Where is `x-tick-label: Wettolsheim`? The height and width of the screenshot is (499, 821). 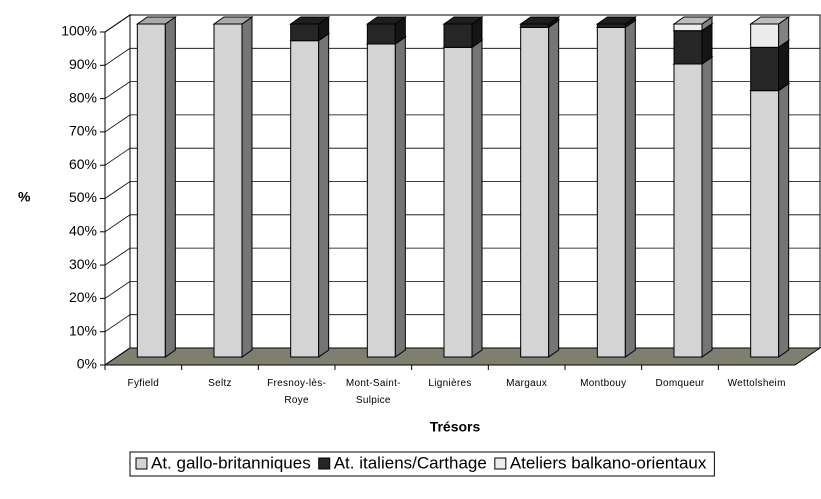 x-tick-label: Wettolsheim is located at coordinates (756, 383).